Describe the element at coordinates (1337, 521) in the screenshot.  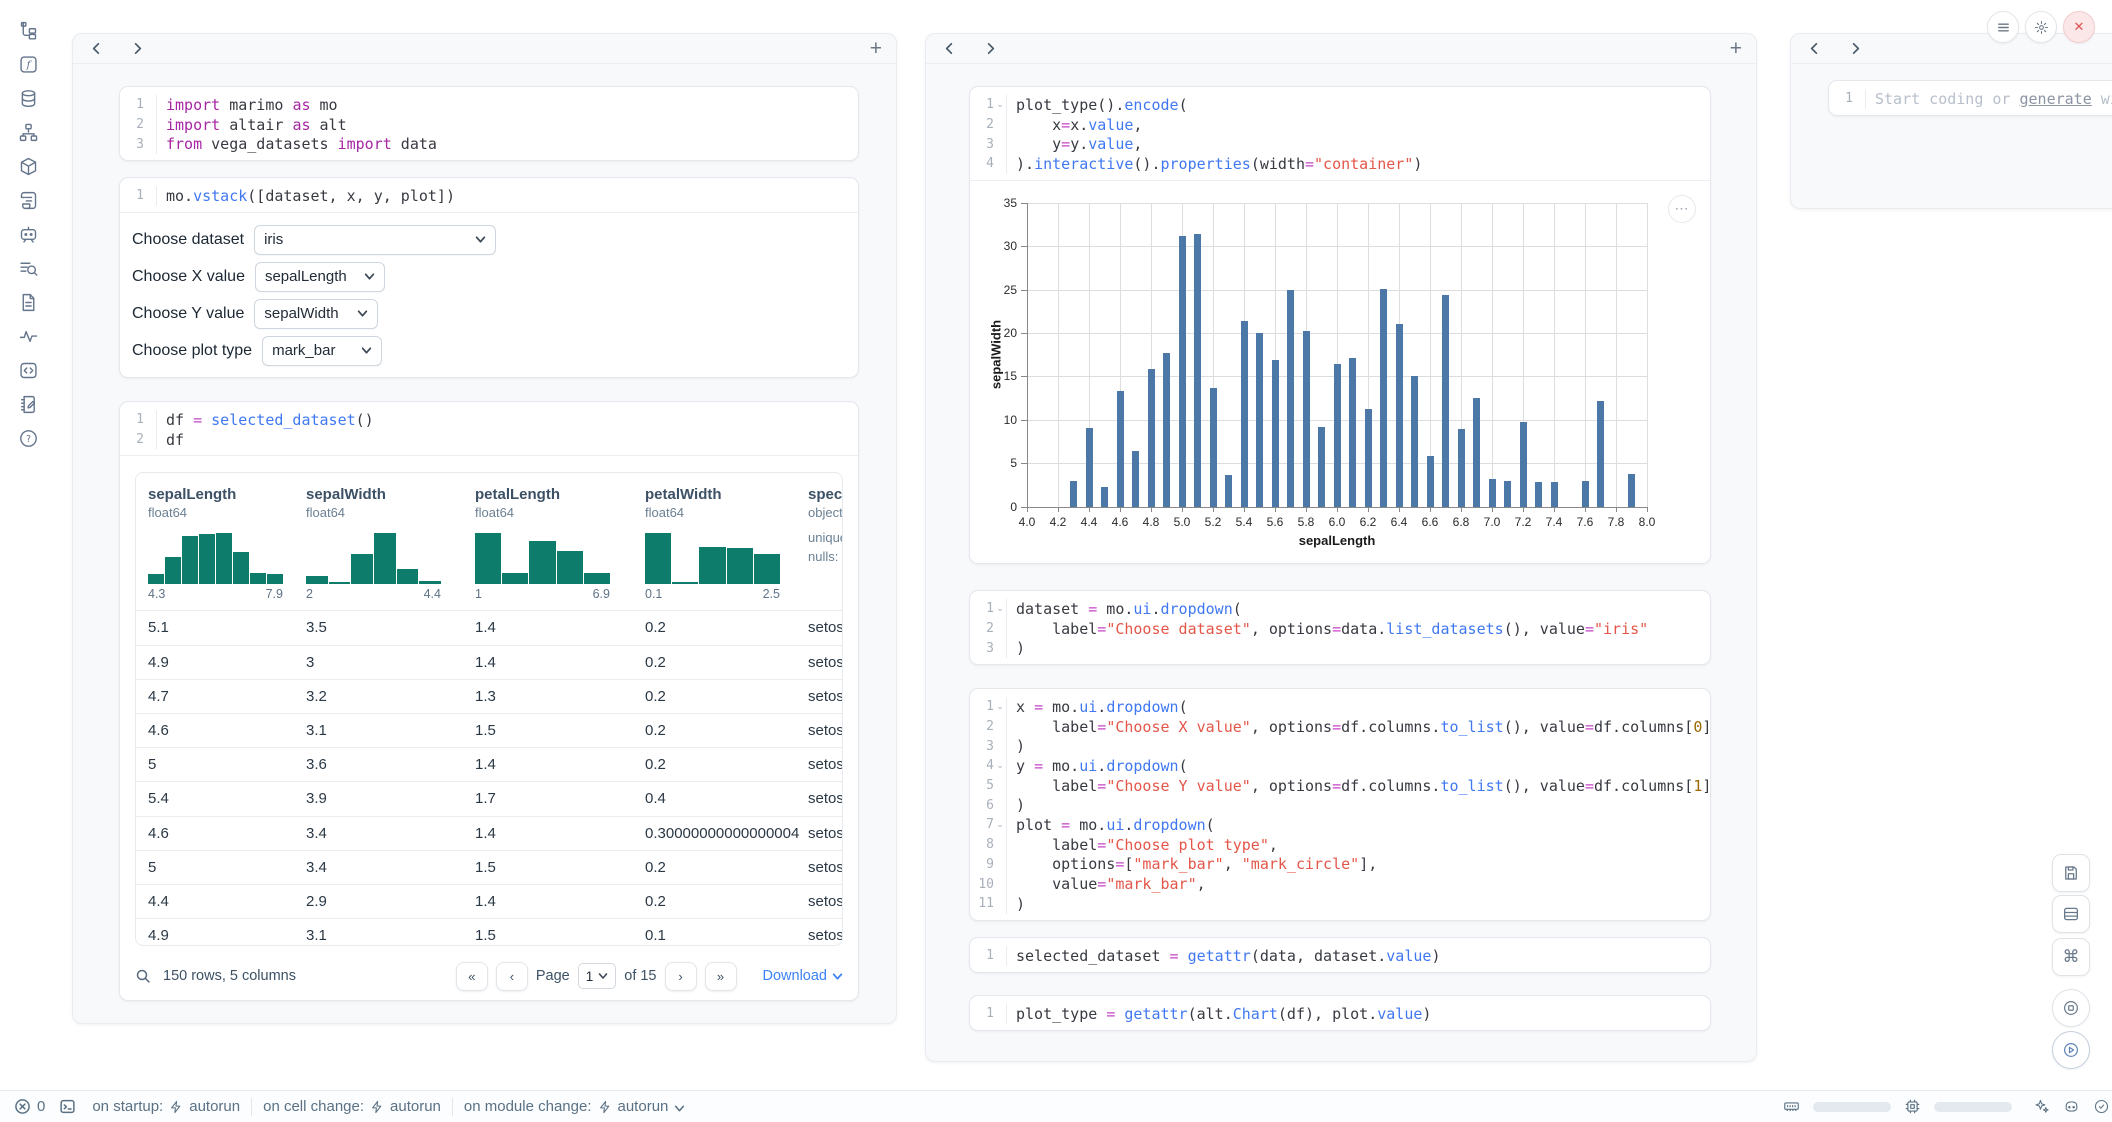
I see `x-tick-label: 6.0` at that location.